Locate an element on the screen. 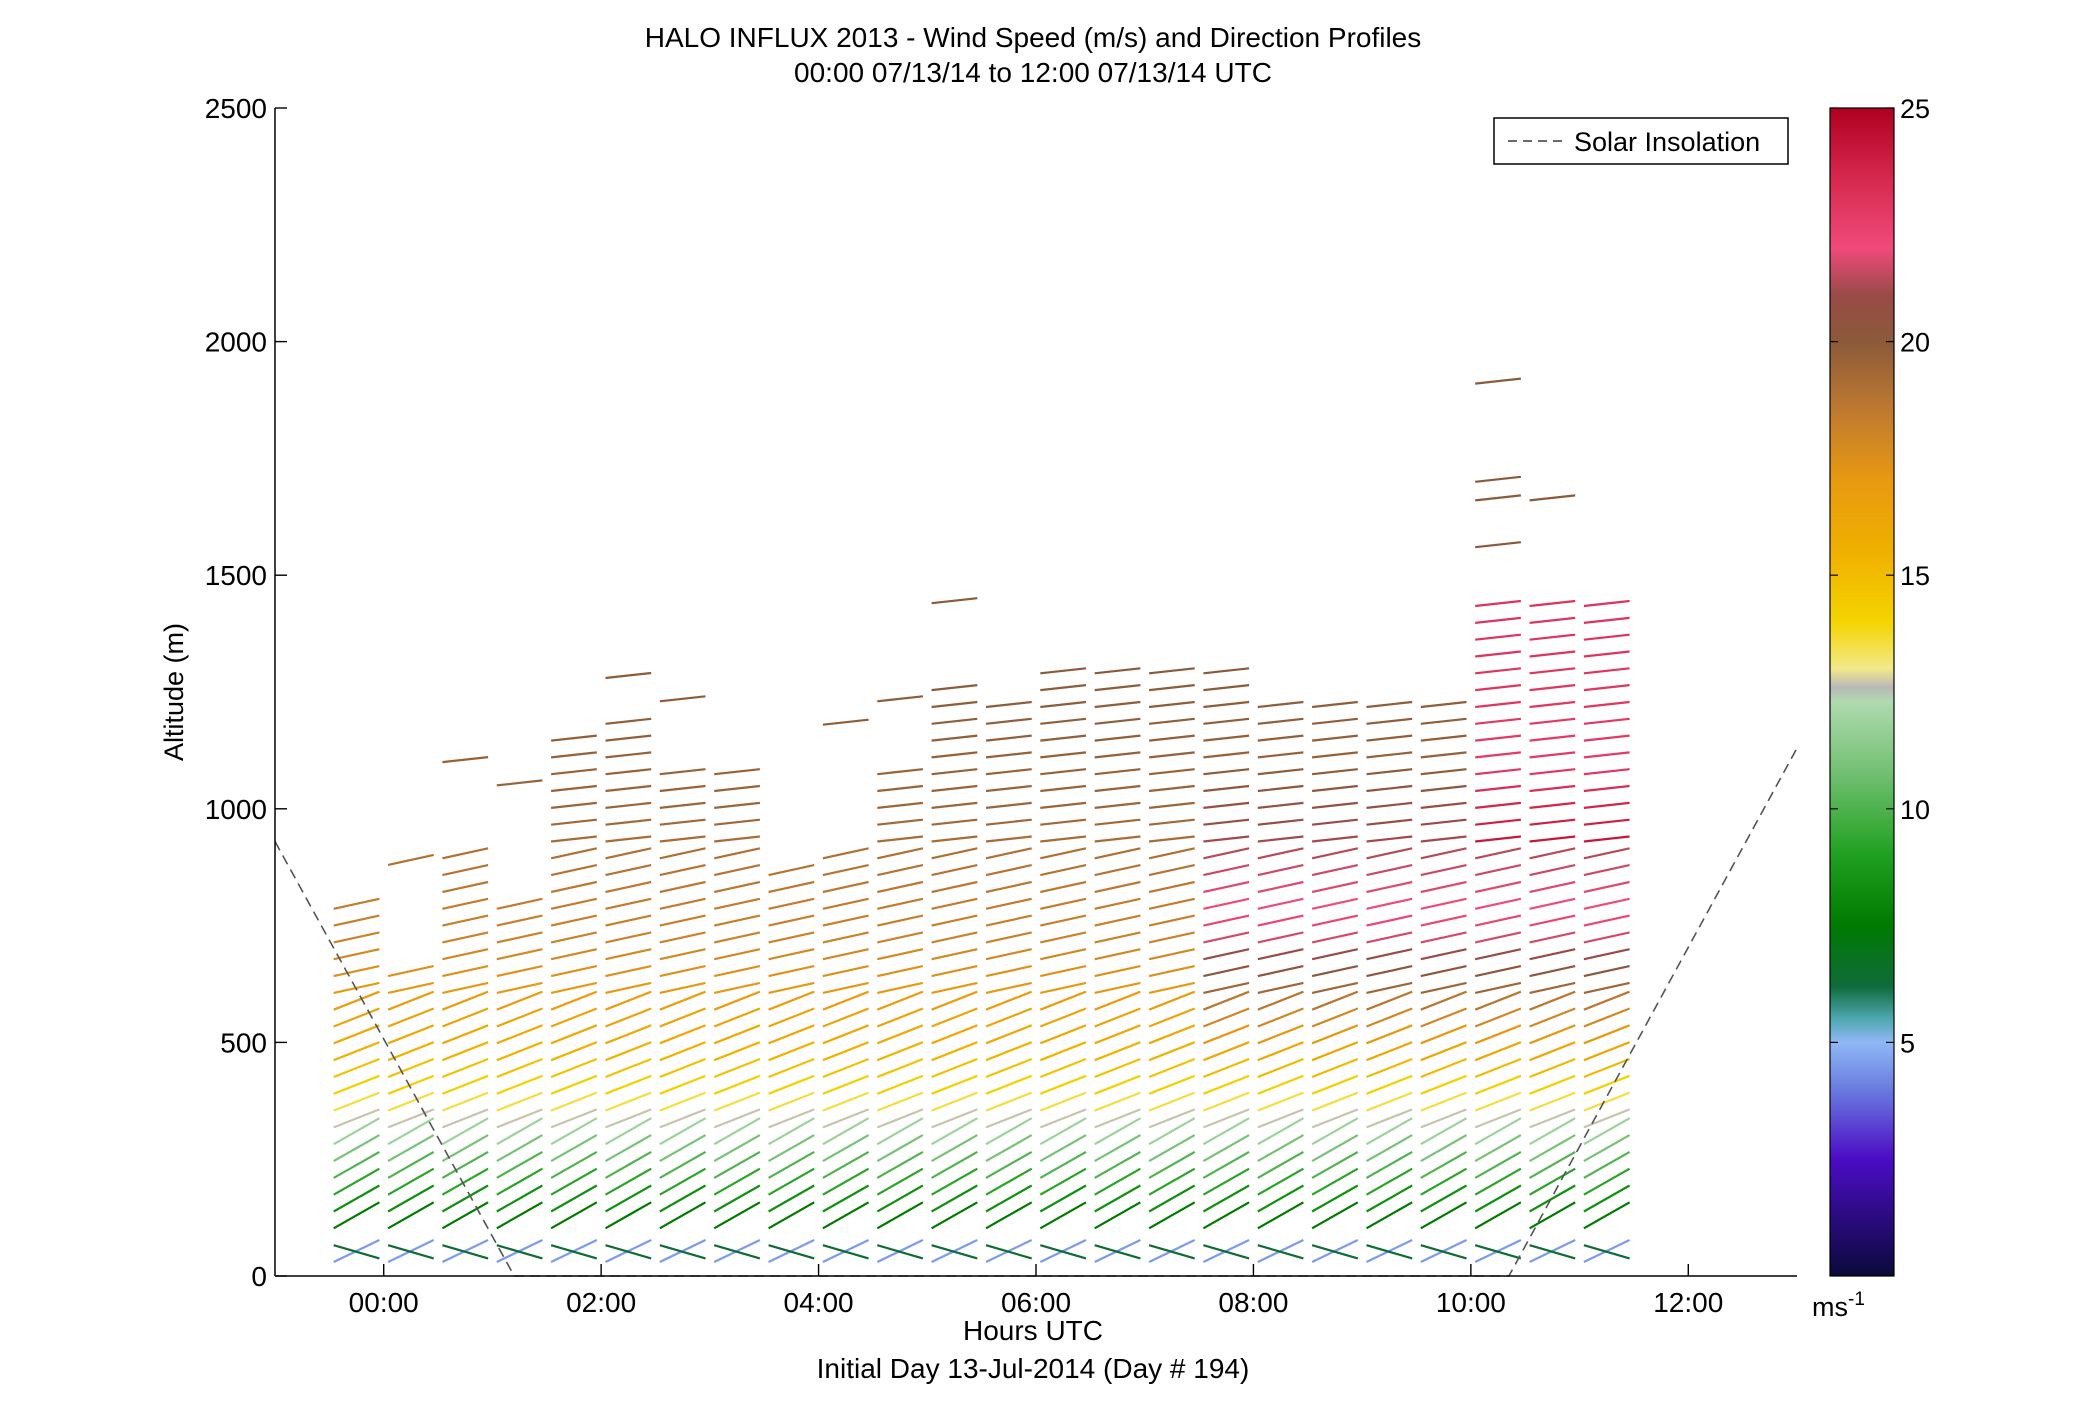  colorbar-tick-label: 5 is located at coordinates (1907, 1043).